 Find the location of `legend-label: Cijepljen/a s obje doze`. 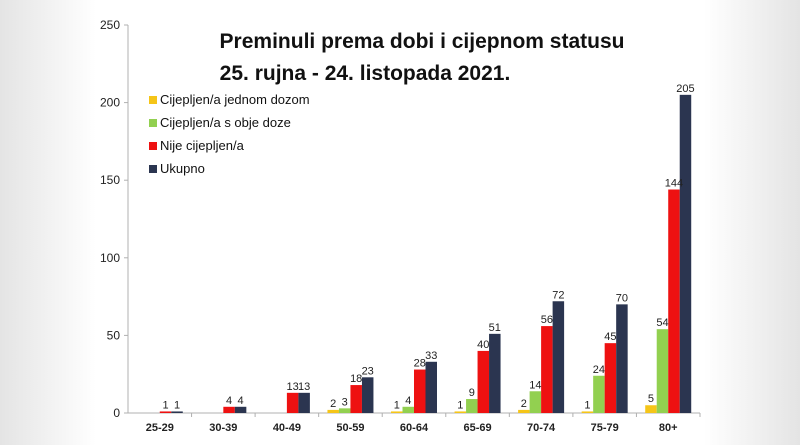

legend-label: Cijepljen/a s obje doze is located at coordinates (225, 122).